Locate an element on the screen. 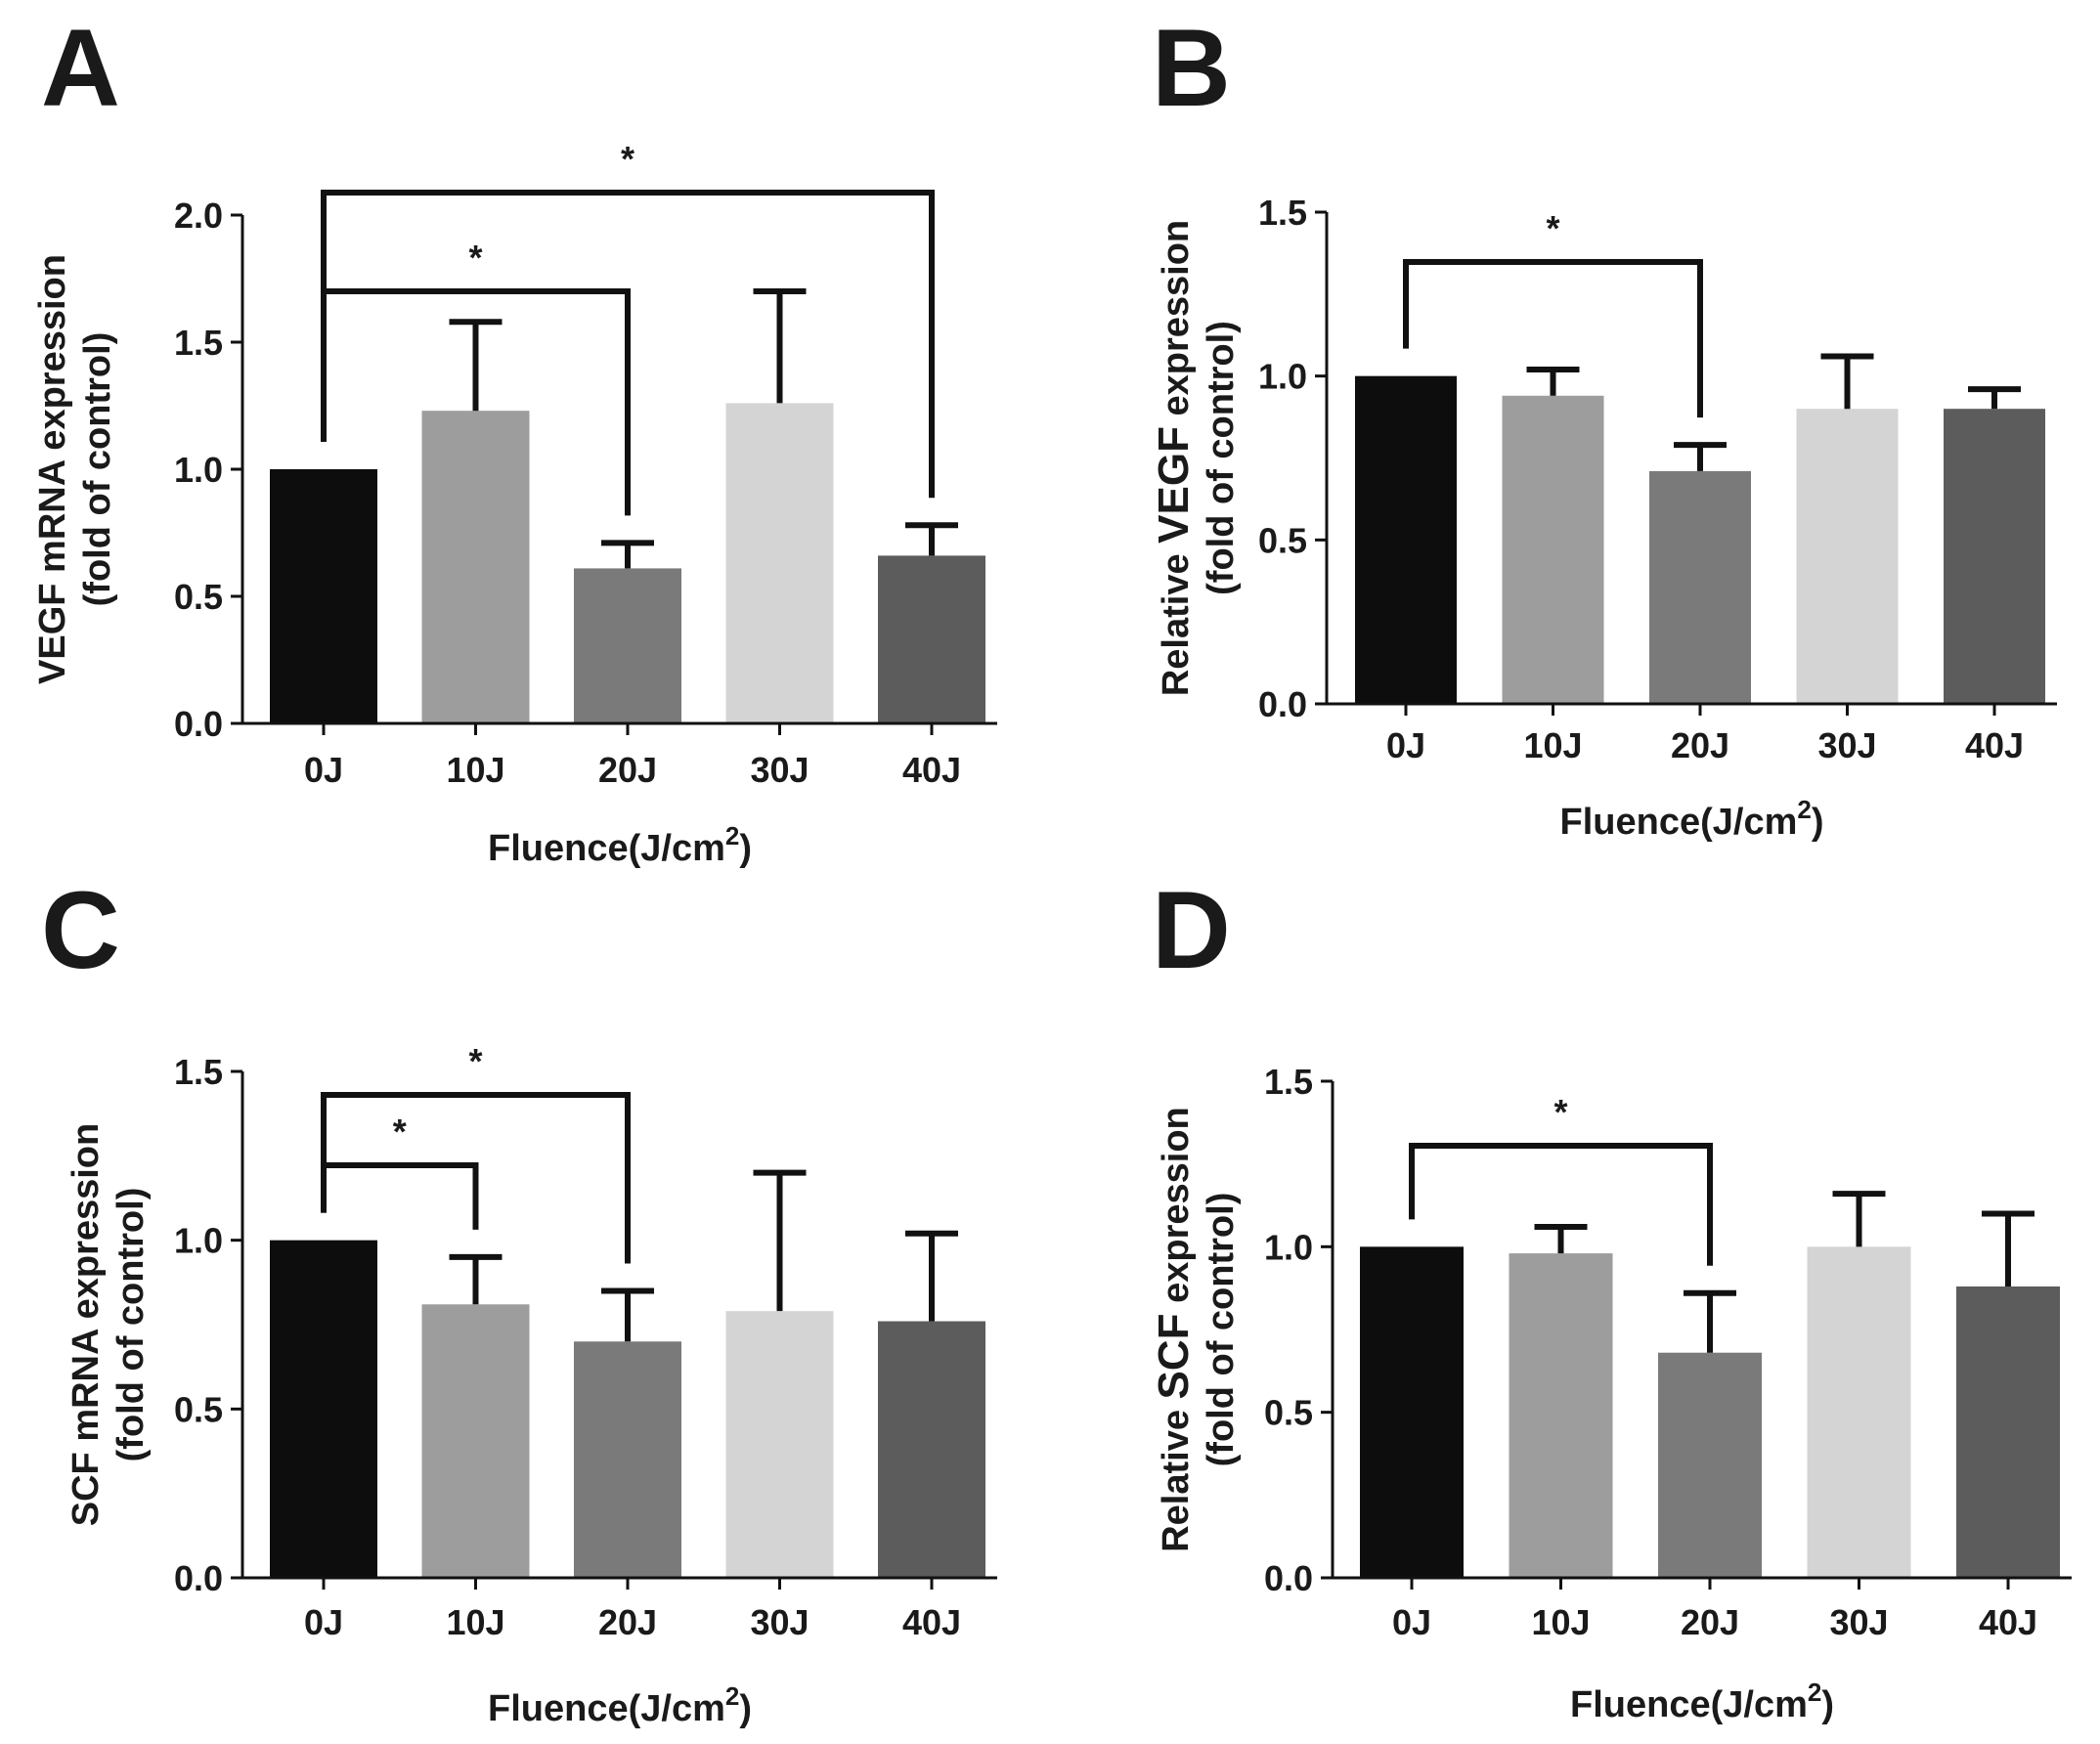 This screenshot has height=1744, width=2100. y-tick-label: 2.0 is located at coordinates (199, 216).